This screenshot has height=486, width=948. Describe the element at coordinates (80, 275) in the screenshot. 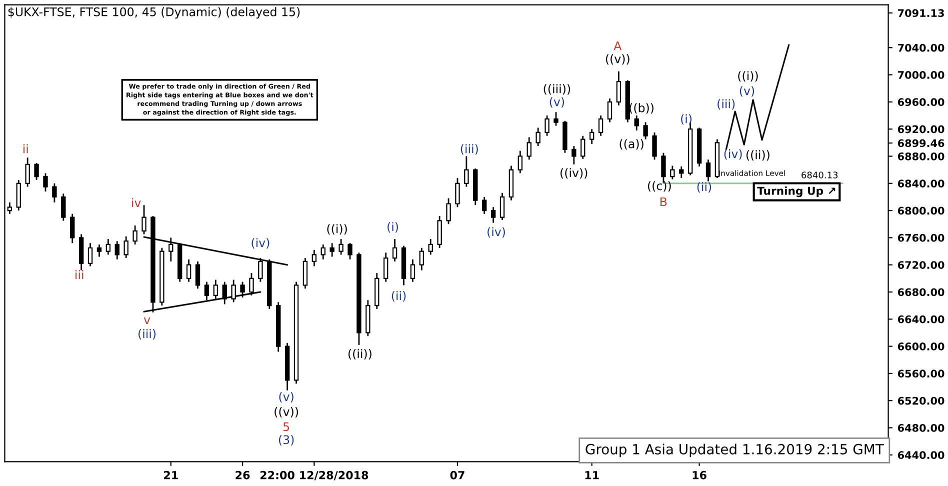

I see `annotation: iii` at that location.